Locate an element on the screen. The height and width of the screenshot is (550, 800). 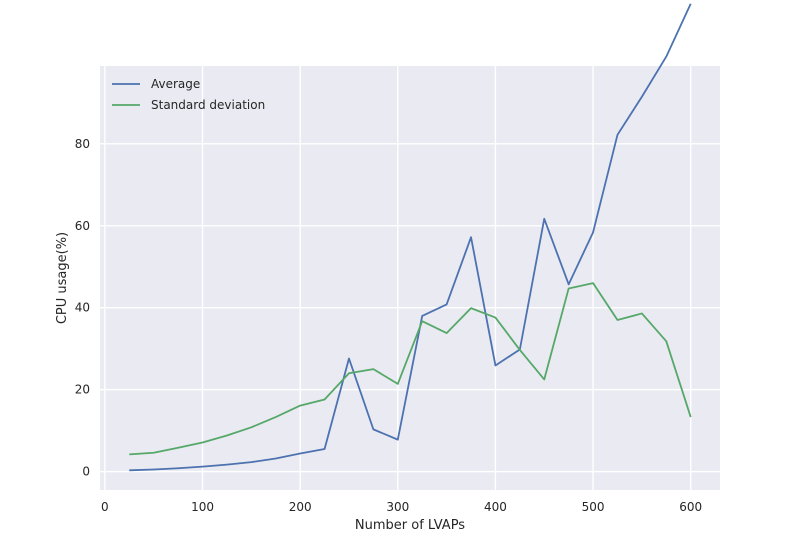
x-tick-label: 0 is located at coordinates (105, 507).